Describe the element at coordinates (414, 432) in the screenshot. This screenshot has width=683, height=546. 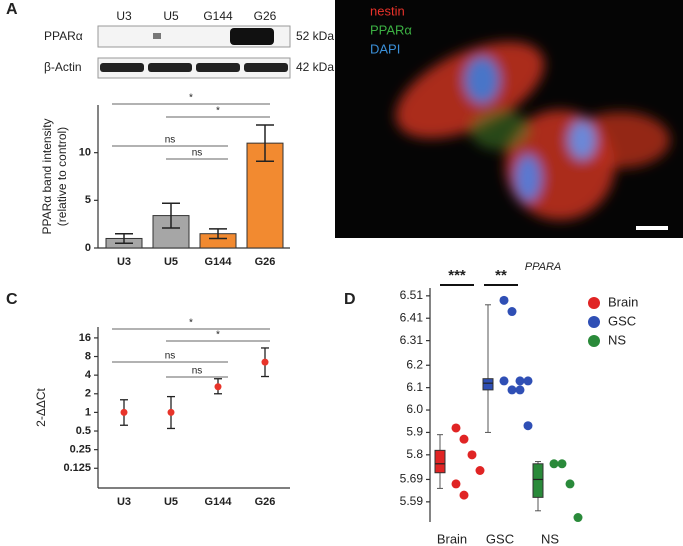
I see `y-tick-label: 5.9` at that location.